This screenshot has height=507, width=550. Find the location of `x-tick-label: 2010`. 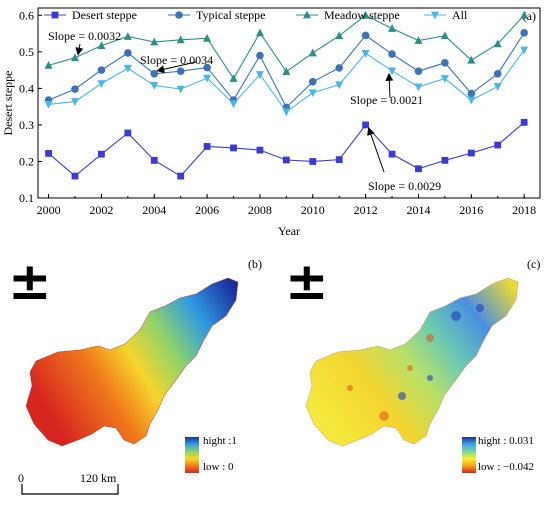

x-tick-label: 2010 is located at coordinates (313, 210).